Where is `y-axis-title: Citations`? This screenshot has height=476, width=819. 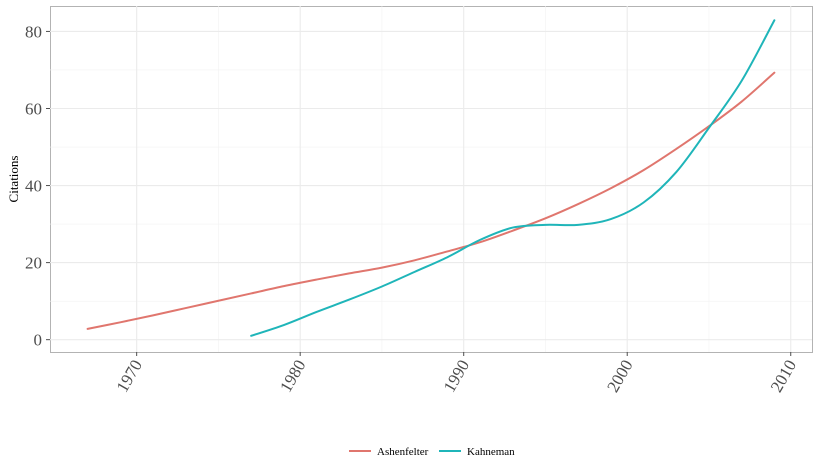
y-axis-title: Citations is located at coordinates (13, 179).